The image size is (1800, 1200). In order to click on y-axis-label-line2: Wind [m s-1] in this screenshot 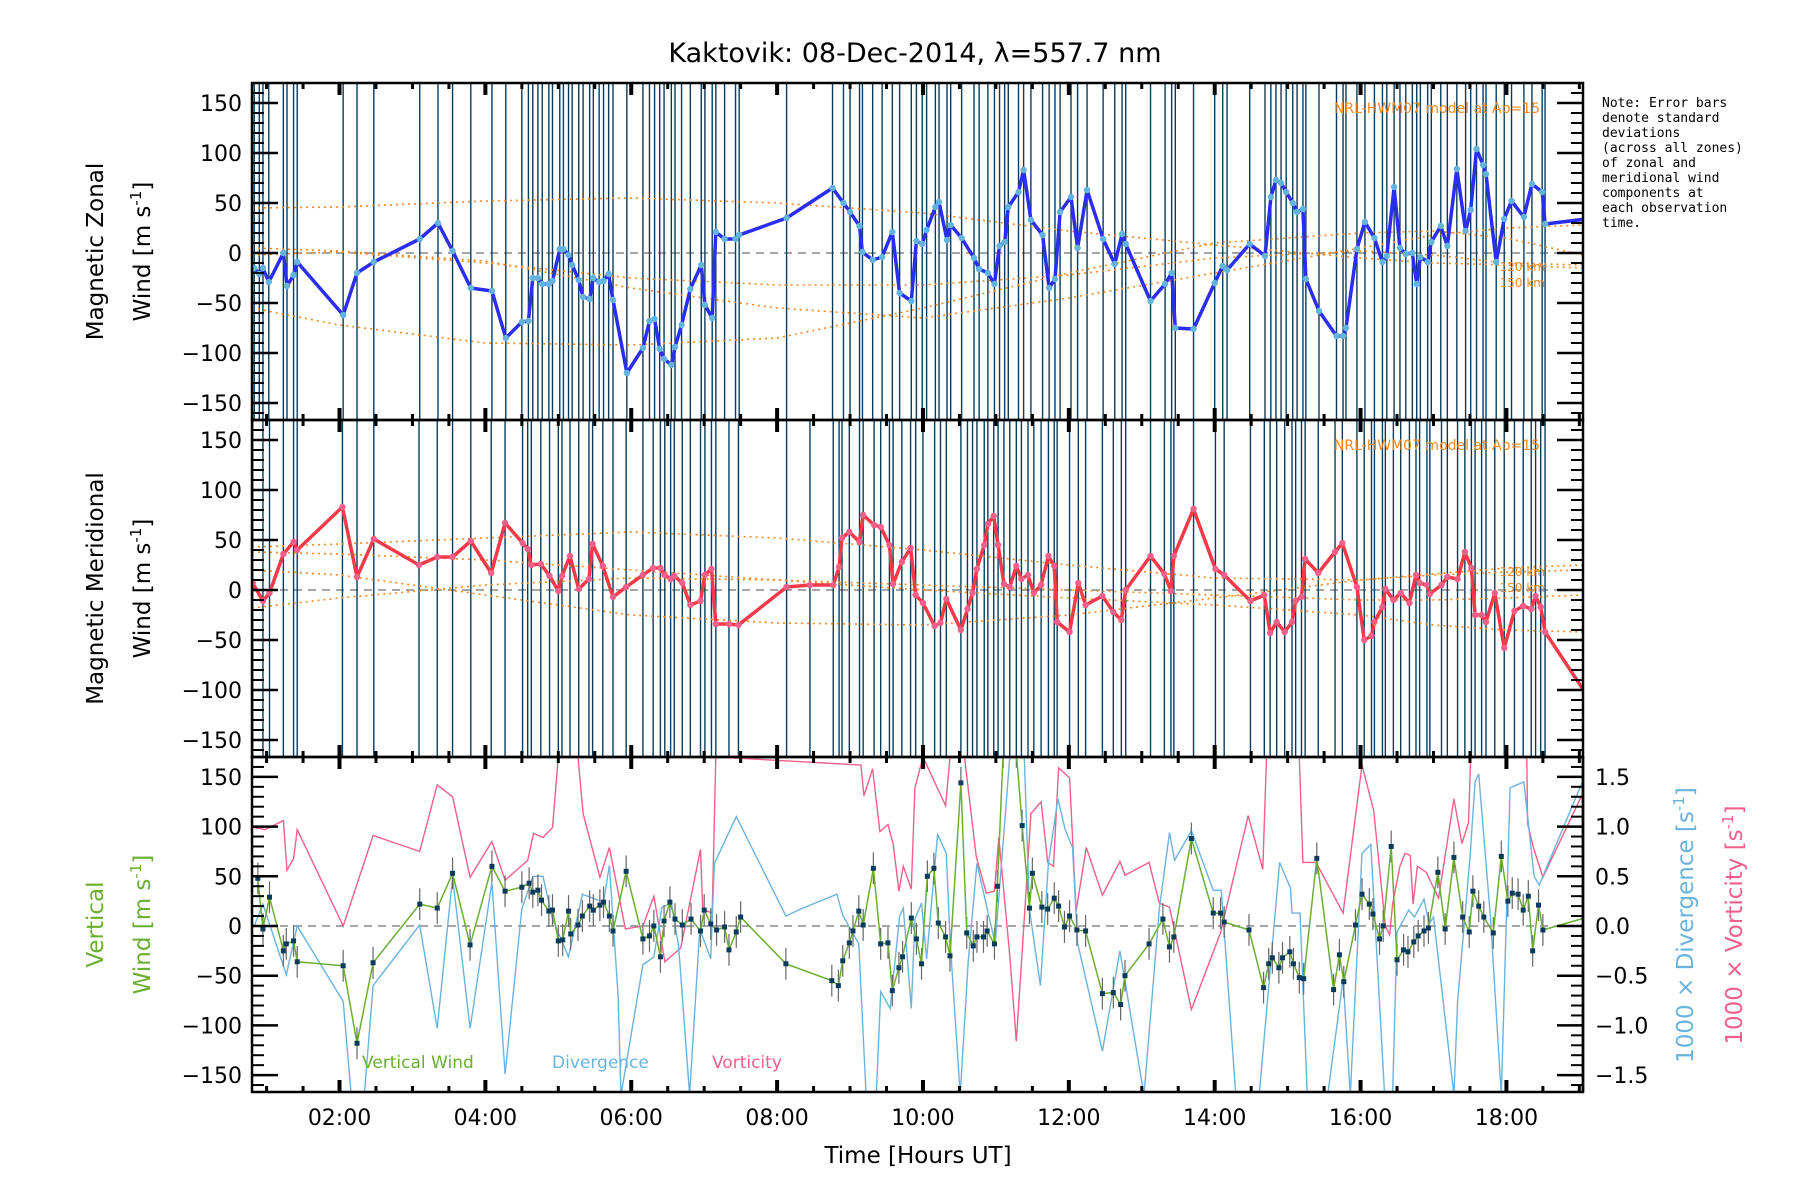, I will do `click(141, 925)`.